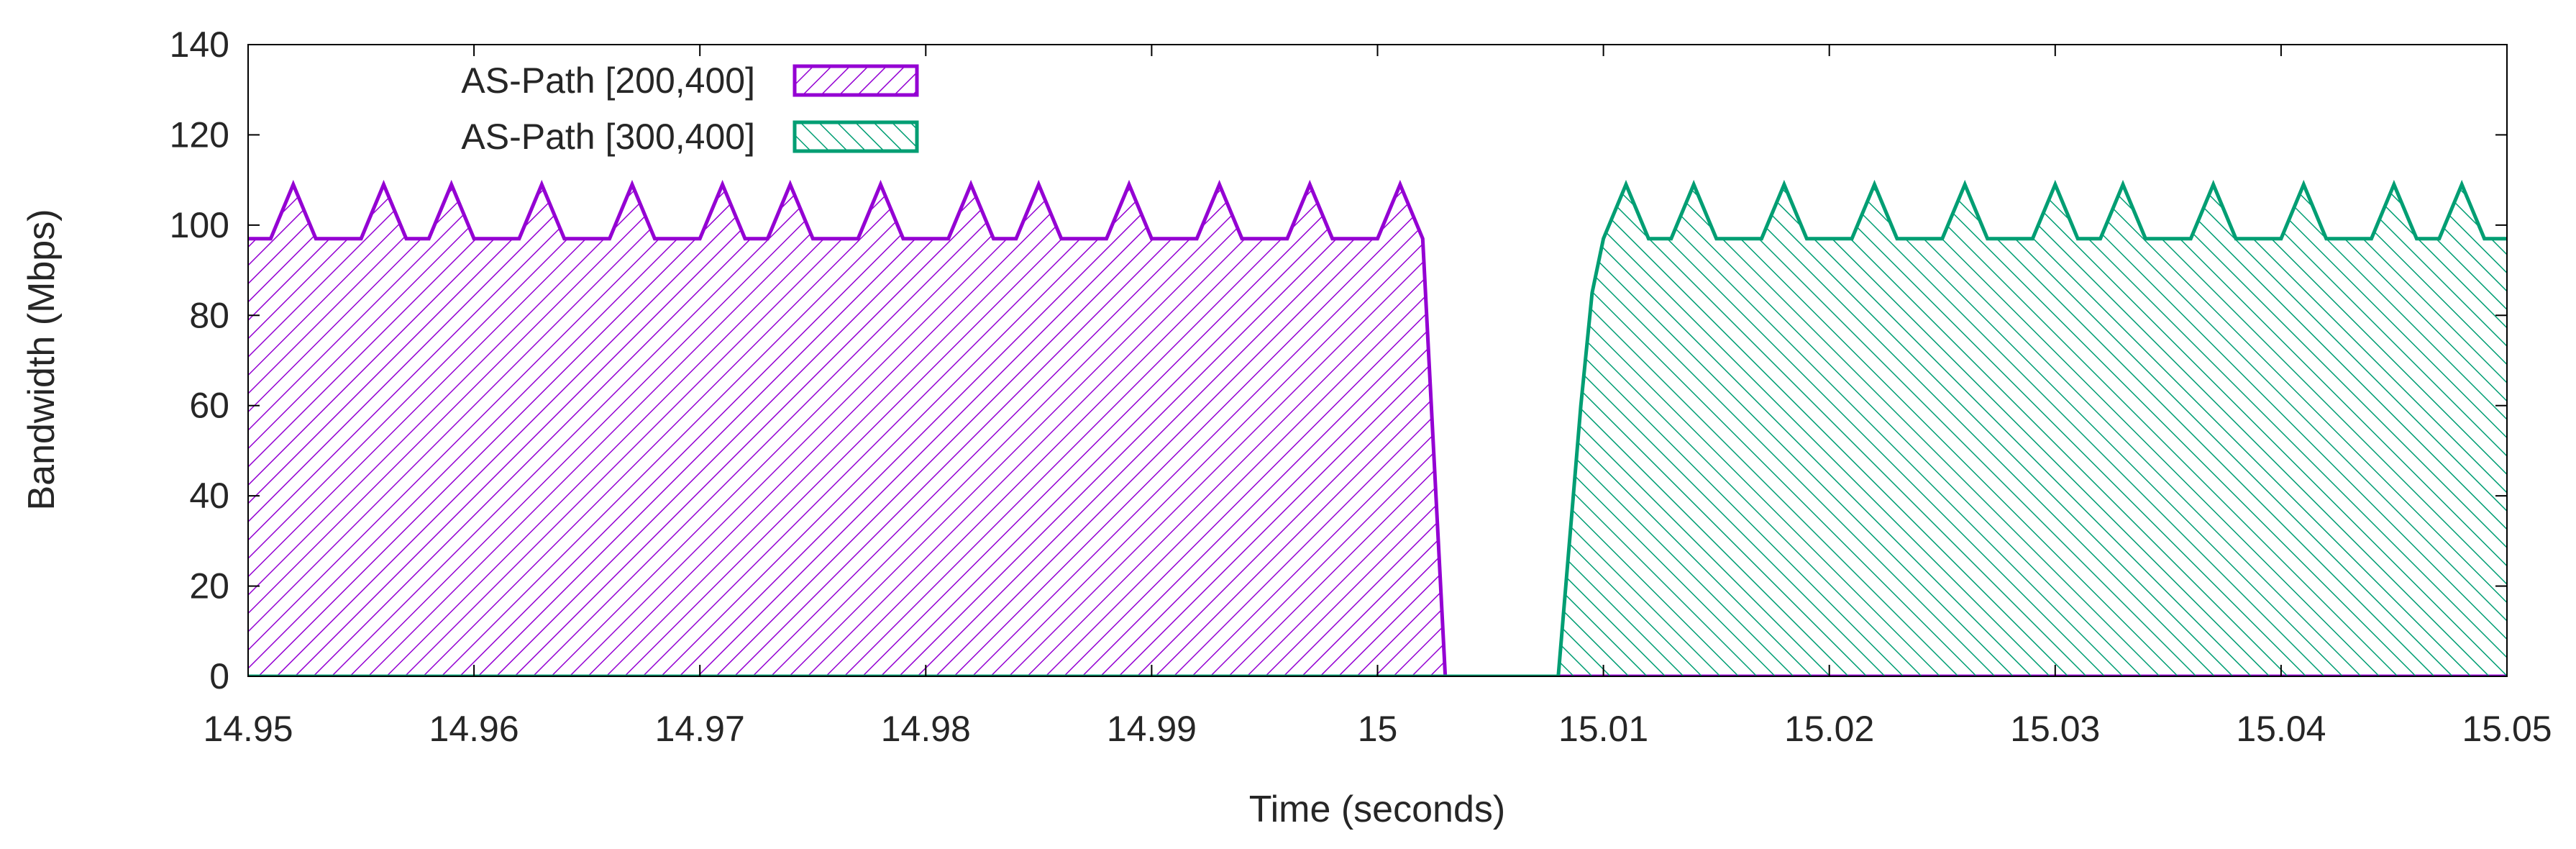 This screenshot has height=849, width=2576. I want to click on x-tick-label: 14.98, so click(926, 729).